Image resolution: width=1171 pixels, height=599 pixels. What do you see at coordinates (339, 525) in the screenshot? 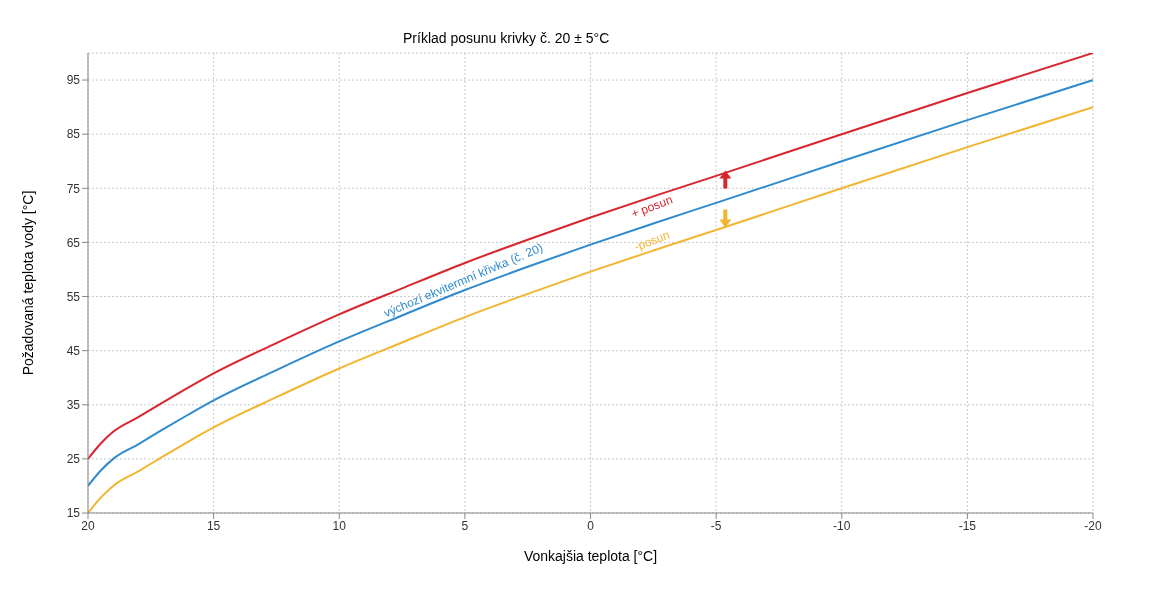
I see `x-tick-label: 10` at bounding box center [339, 525].